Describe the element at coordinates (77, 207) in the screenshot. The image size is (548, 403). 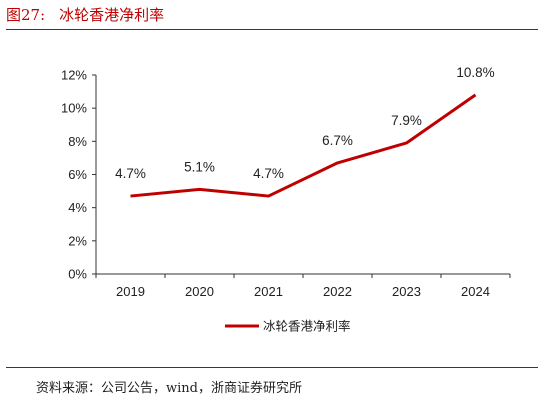
I see `y-tick-label: 4%` at that location.